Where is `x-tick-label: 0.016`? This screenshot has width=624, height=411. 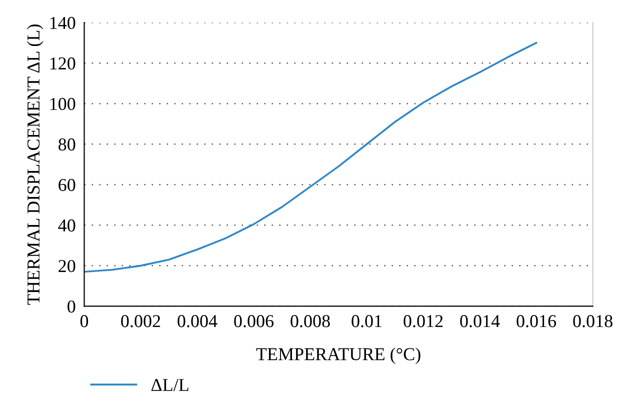
x-tick-label: 0.016 is located at coordinates (536, 321).